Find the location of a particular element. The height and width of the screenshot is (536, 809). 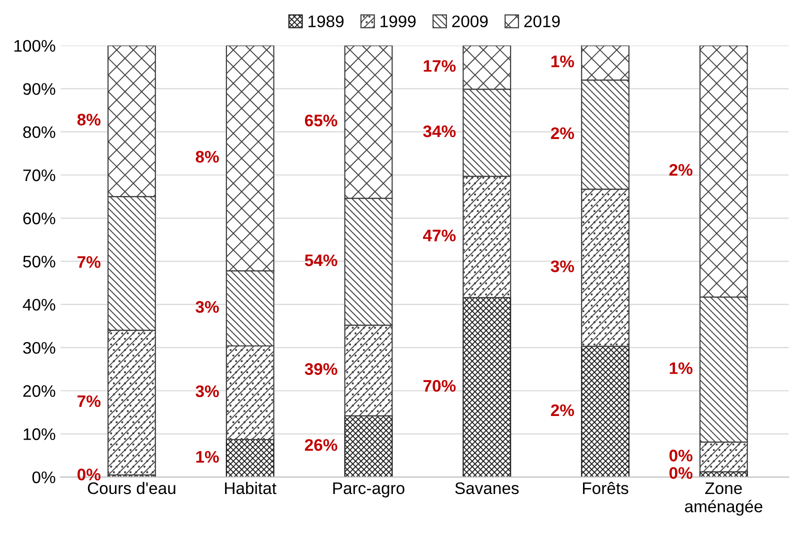

y-tick-label: 90% is located at coordinates (39, 89).